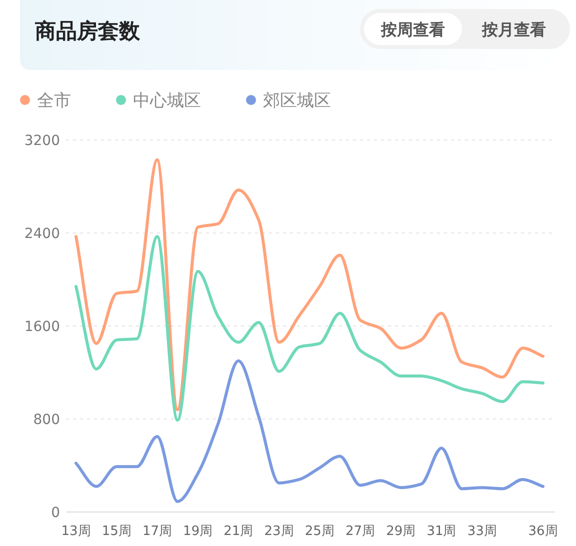 The height and width of the screenshot is (546, 576). I want to click on y-tick-label: 0, so click(55, 513).